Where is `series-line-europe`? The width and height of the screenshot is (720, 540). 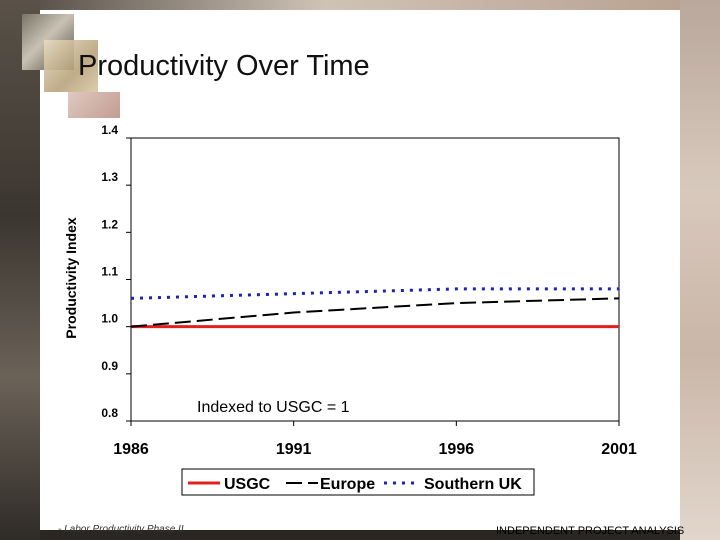
series-line-europe is located at coordinates (375, 312).